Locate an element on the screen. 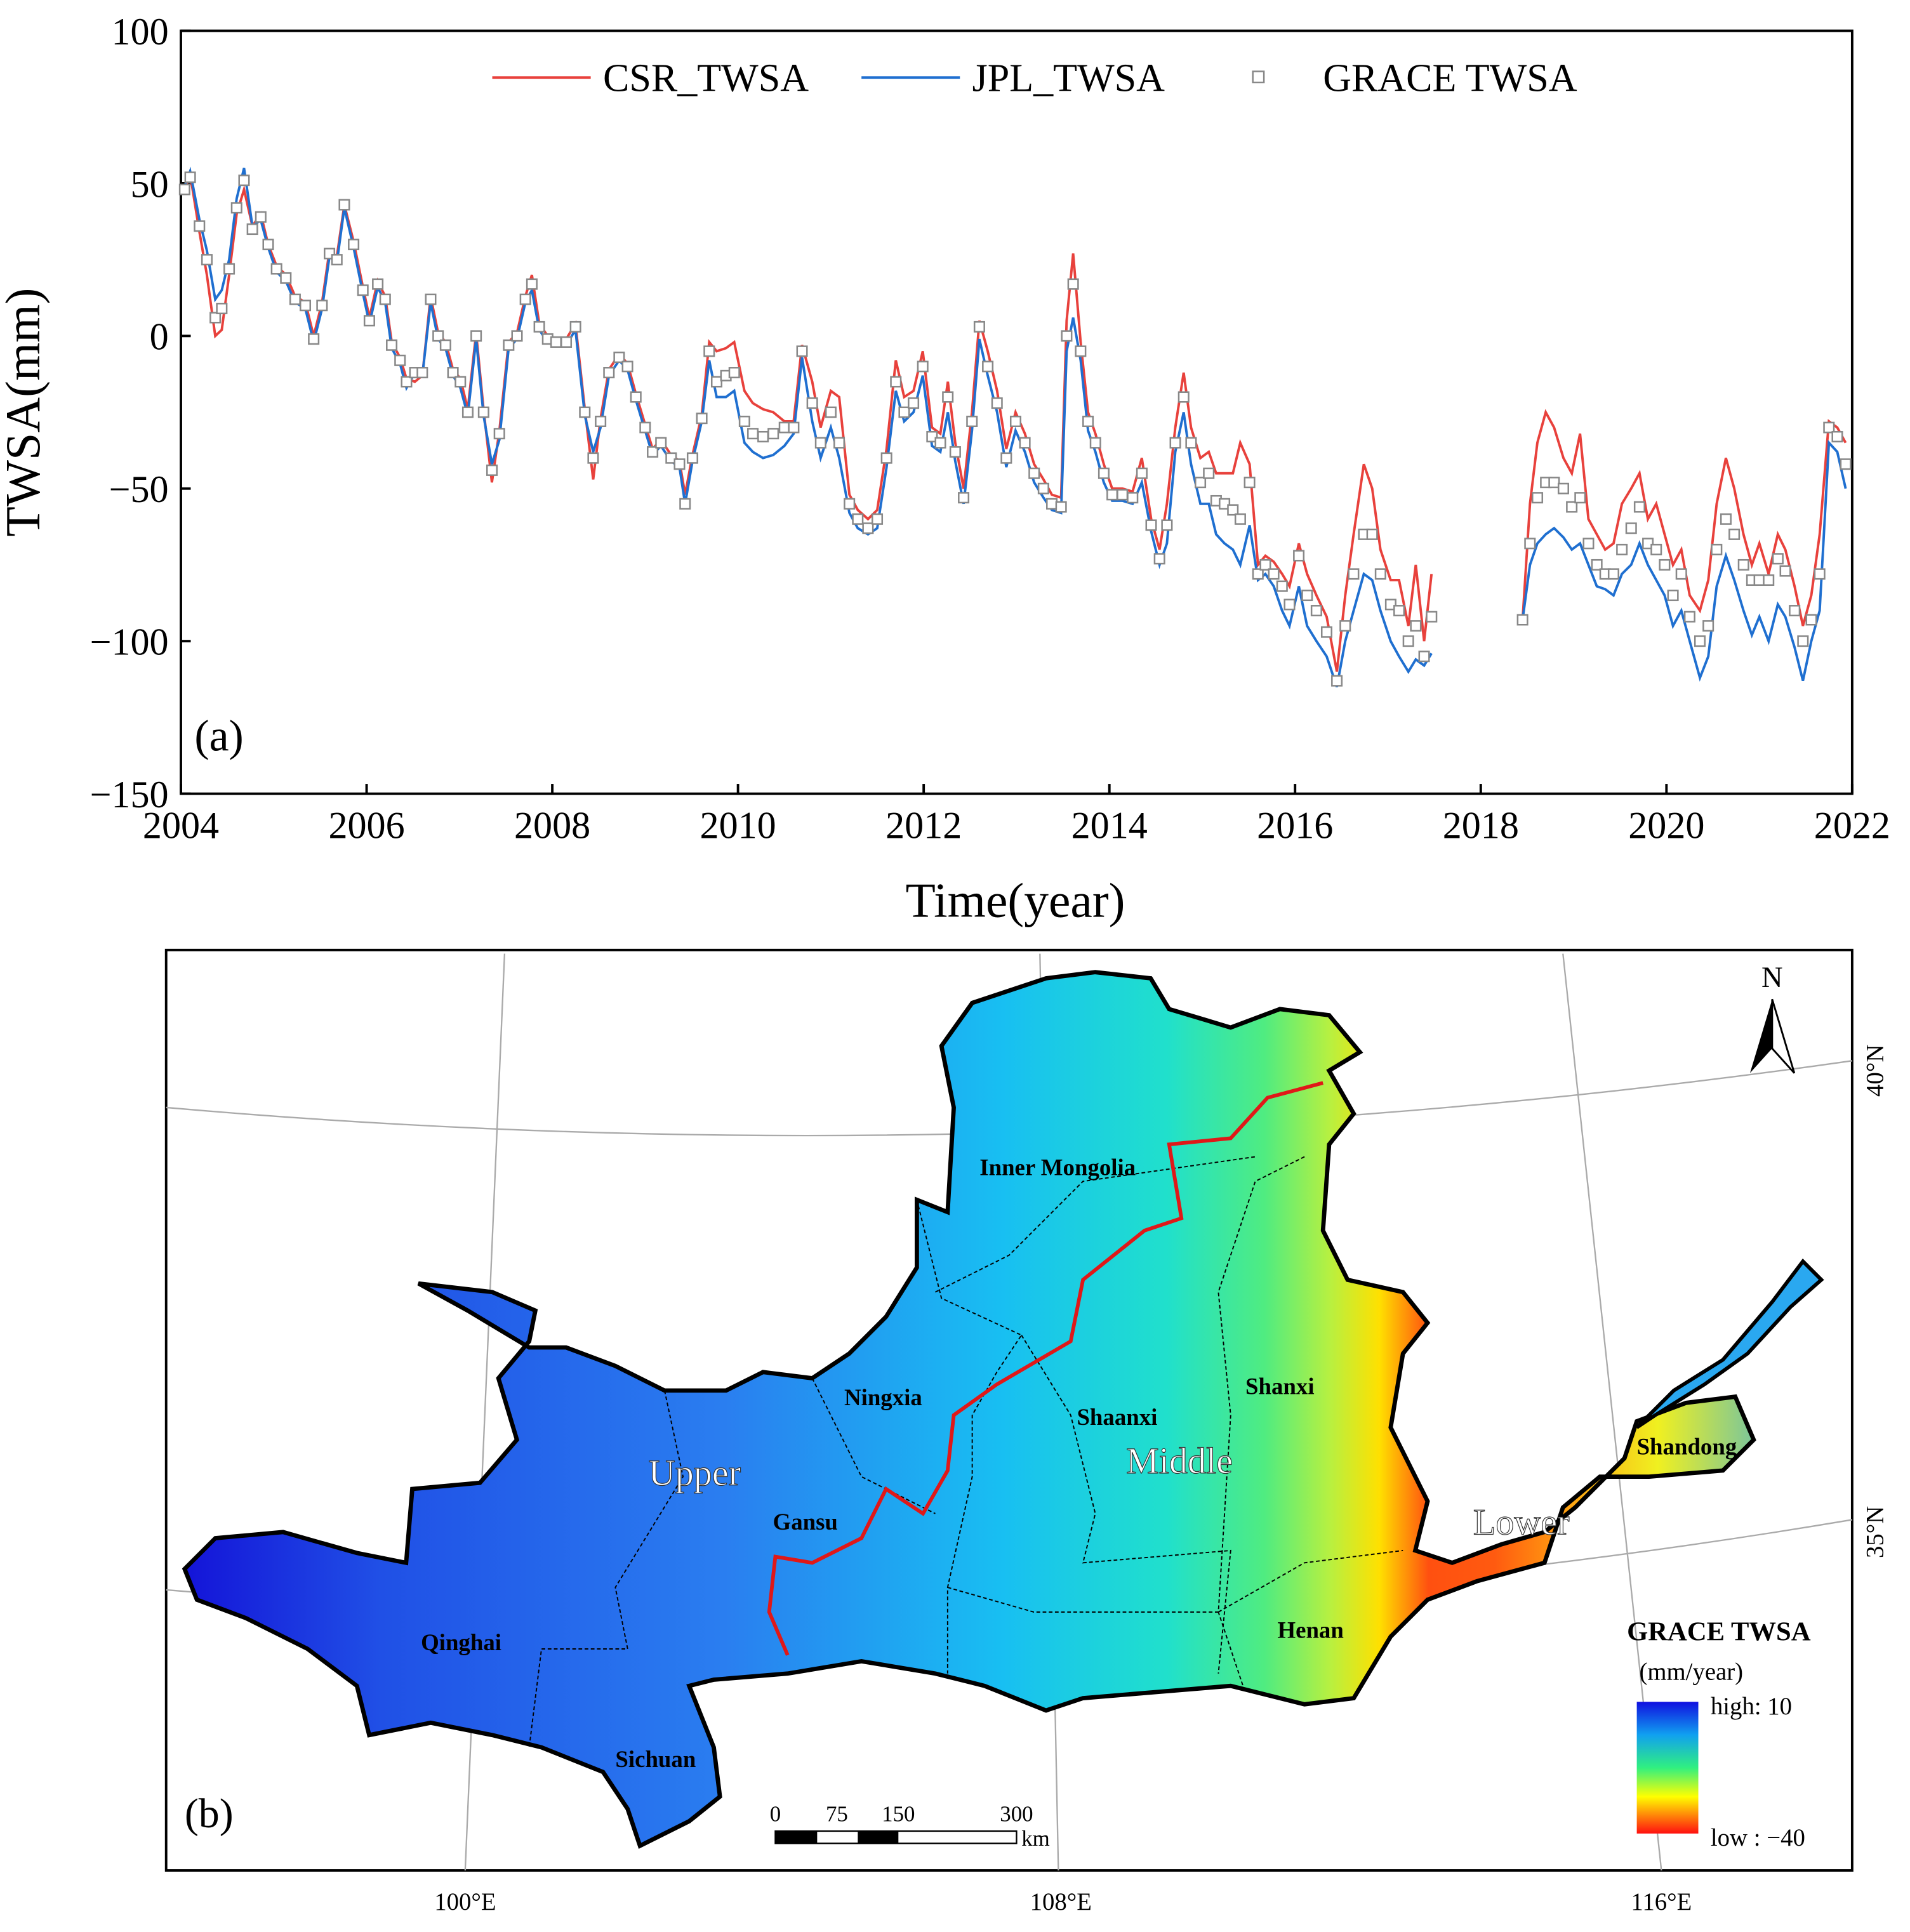 The image size is (1910, 1932). longitude-label: 116°E is located at coordinates (1661, 1901).